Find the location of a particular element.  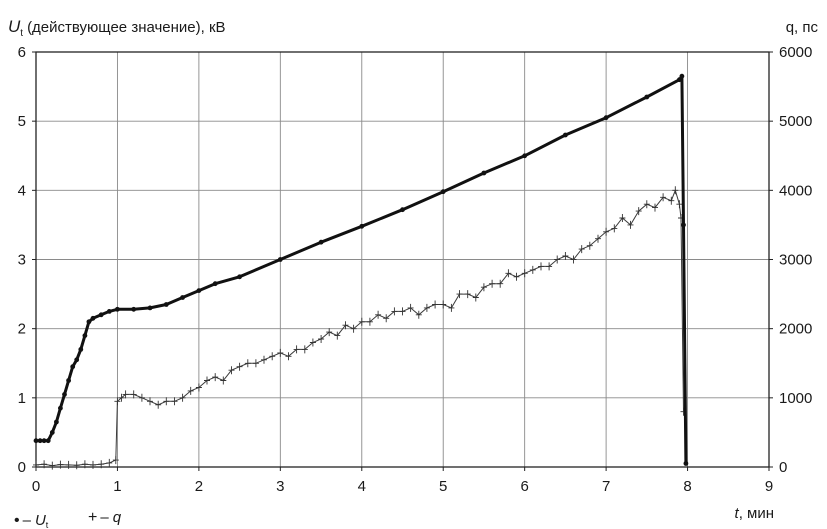

legend: • – Ut + – q is located at coordinates (68, 519).